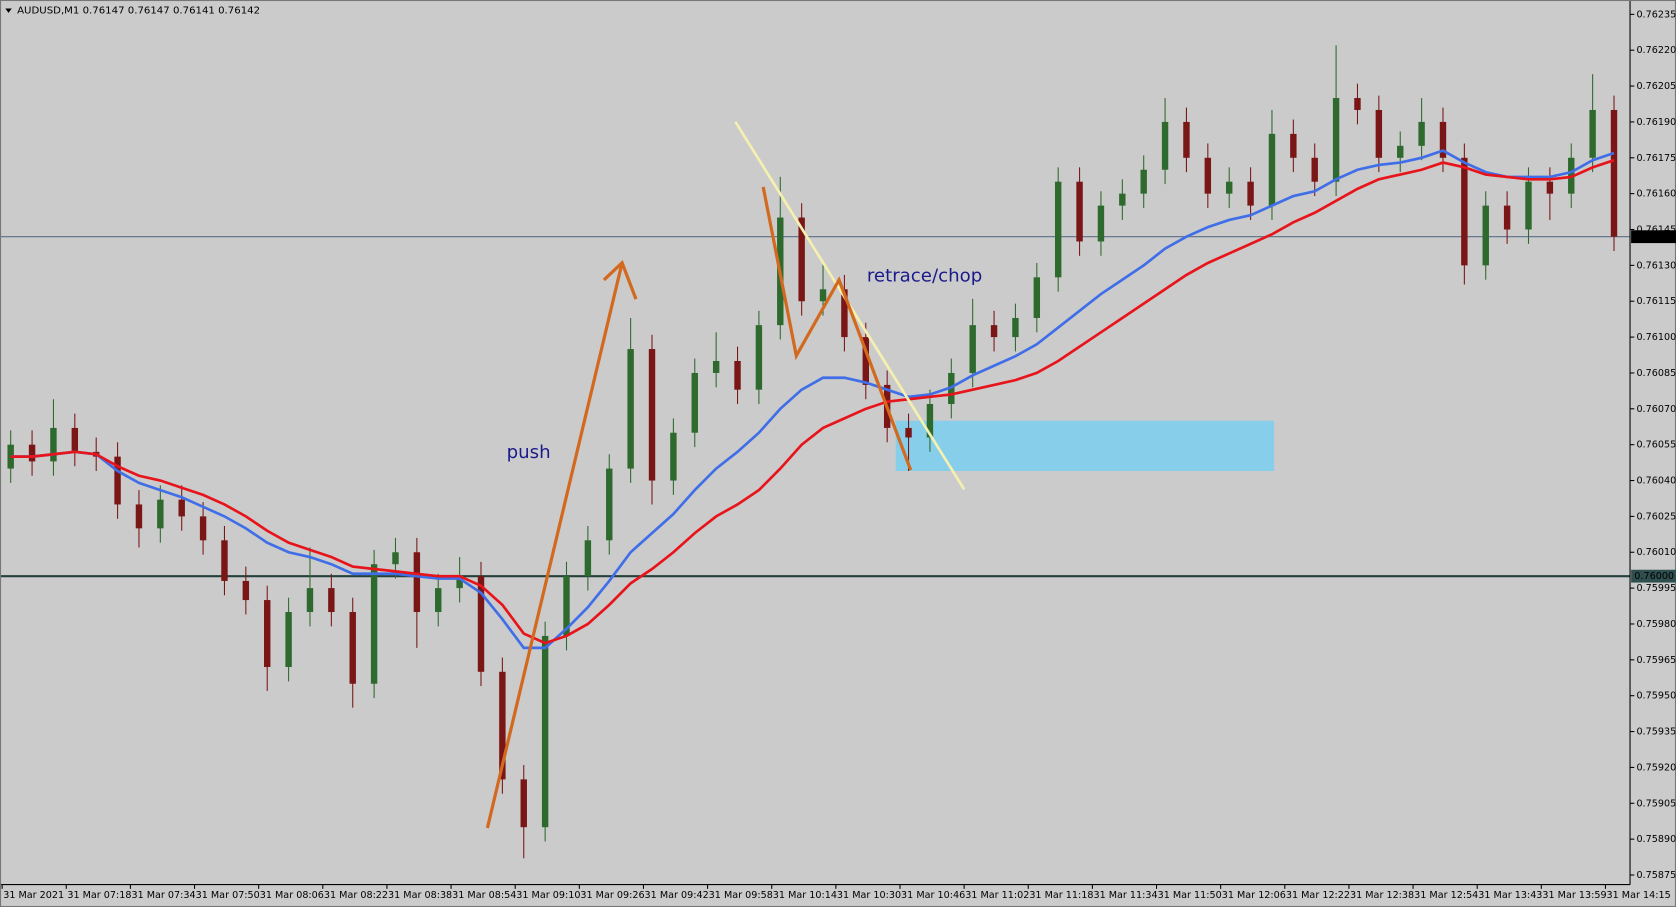  What do you see at coordinates (837, 328) in the screenshot?
I see `zigzag` at bounding box center [837, 328].